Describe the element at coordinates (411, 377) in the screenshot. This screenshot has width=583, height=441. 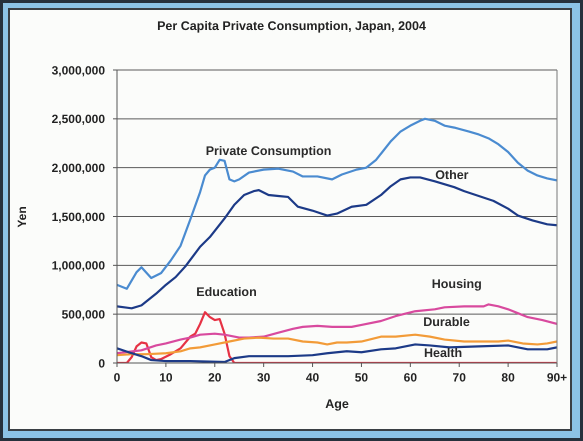
I see `x-tick-label: 60` at that location.